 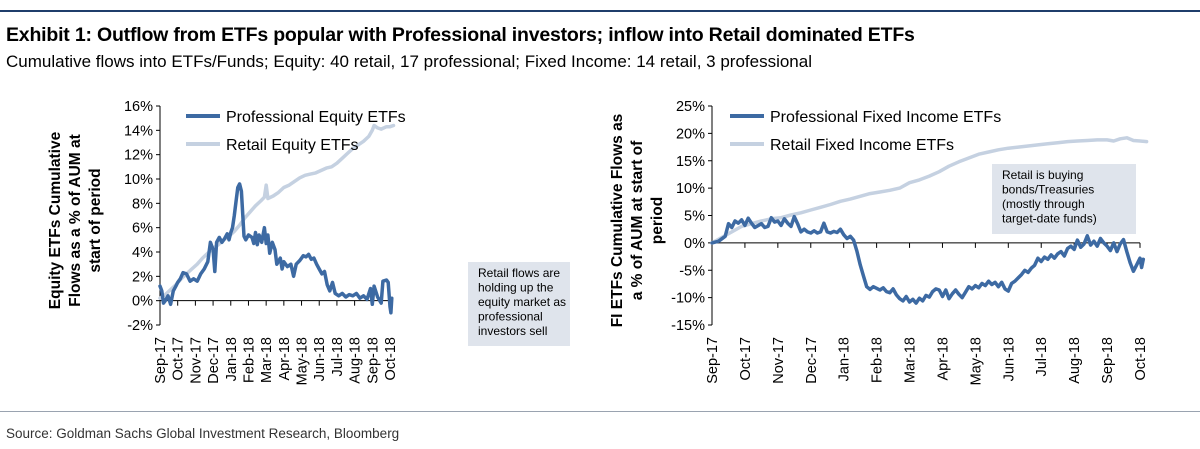 What do you see at coordinates (142, 204) in the screenshot?
I see `y-tick-label: 8%` at bounding box center [142, 204].